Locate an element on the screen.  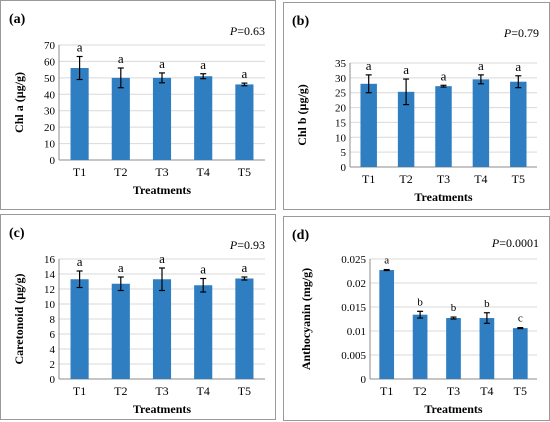
y-tick-label: 50 is located at coordinates (50, 79).